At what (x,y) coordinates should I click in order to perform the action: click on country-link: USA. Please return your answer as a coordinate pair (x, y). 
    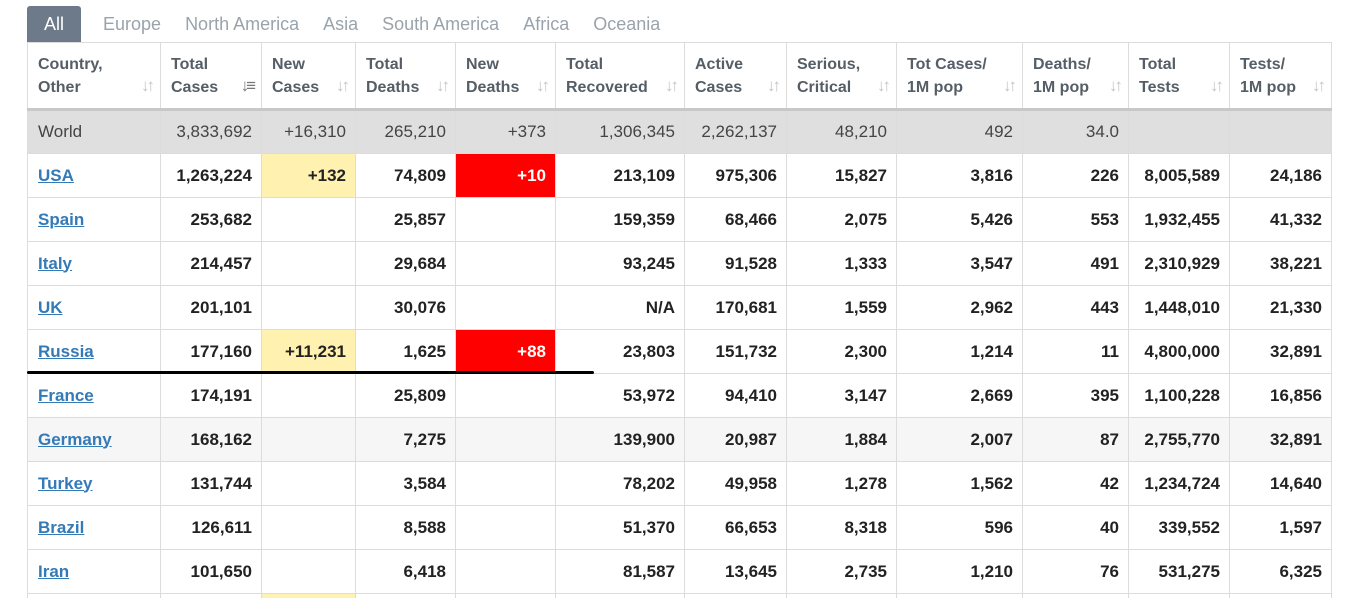
    Looking at the image, I should click on (56, 175).